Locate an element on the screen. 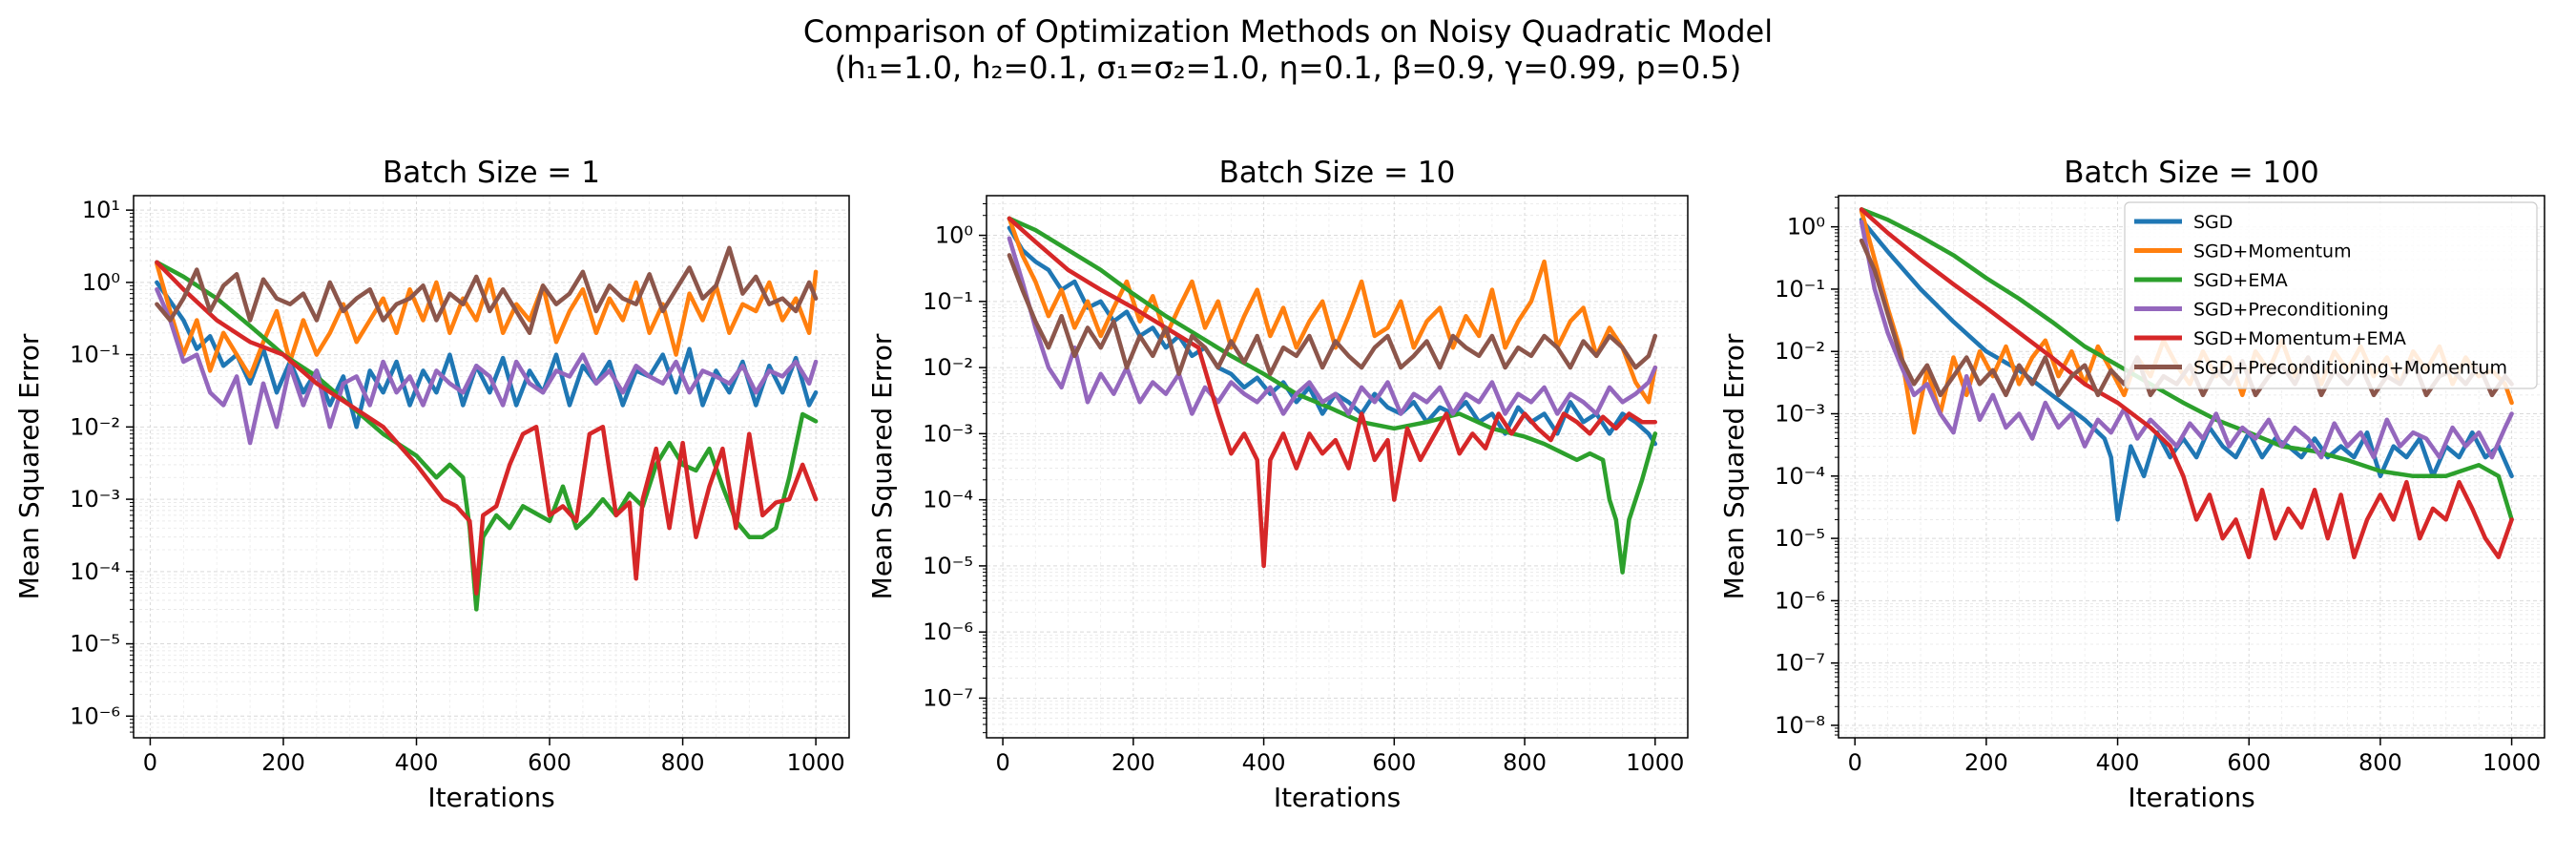  panel-title: Batch Size = 10 is located at coordinates (1337, 173).